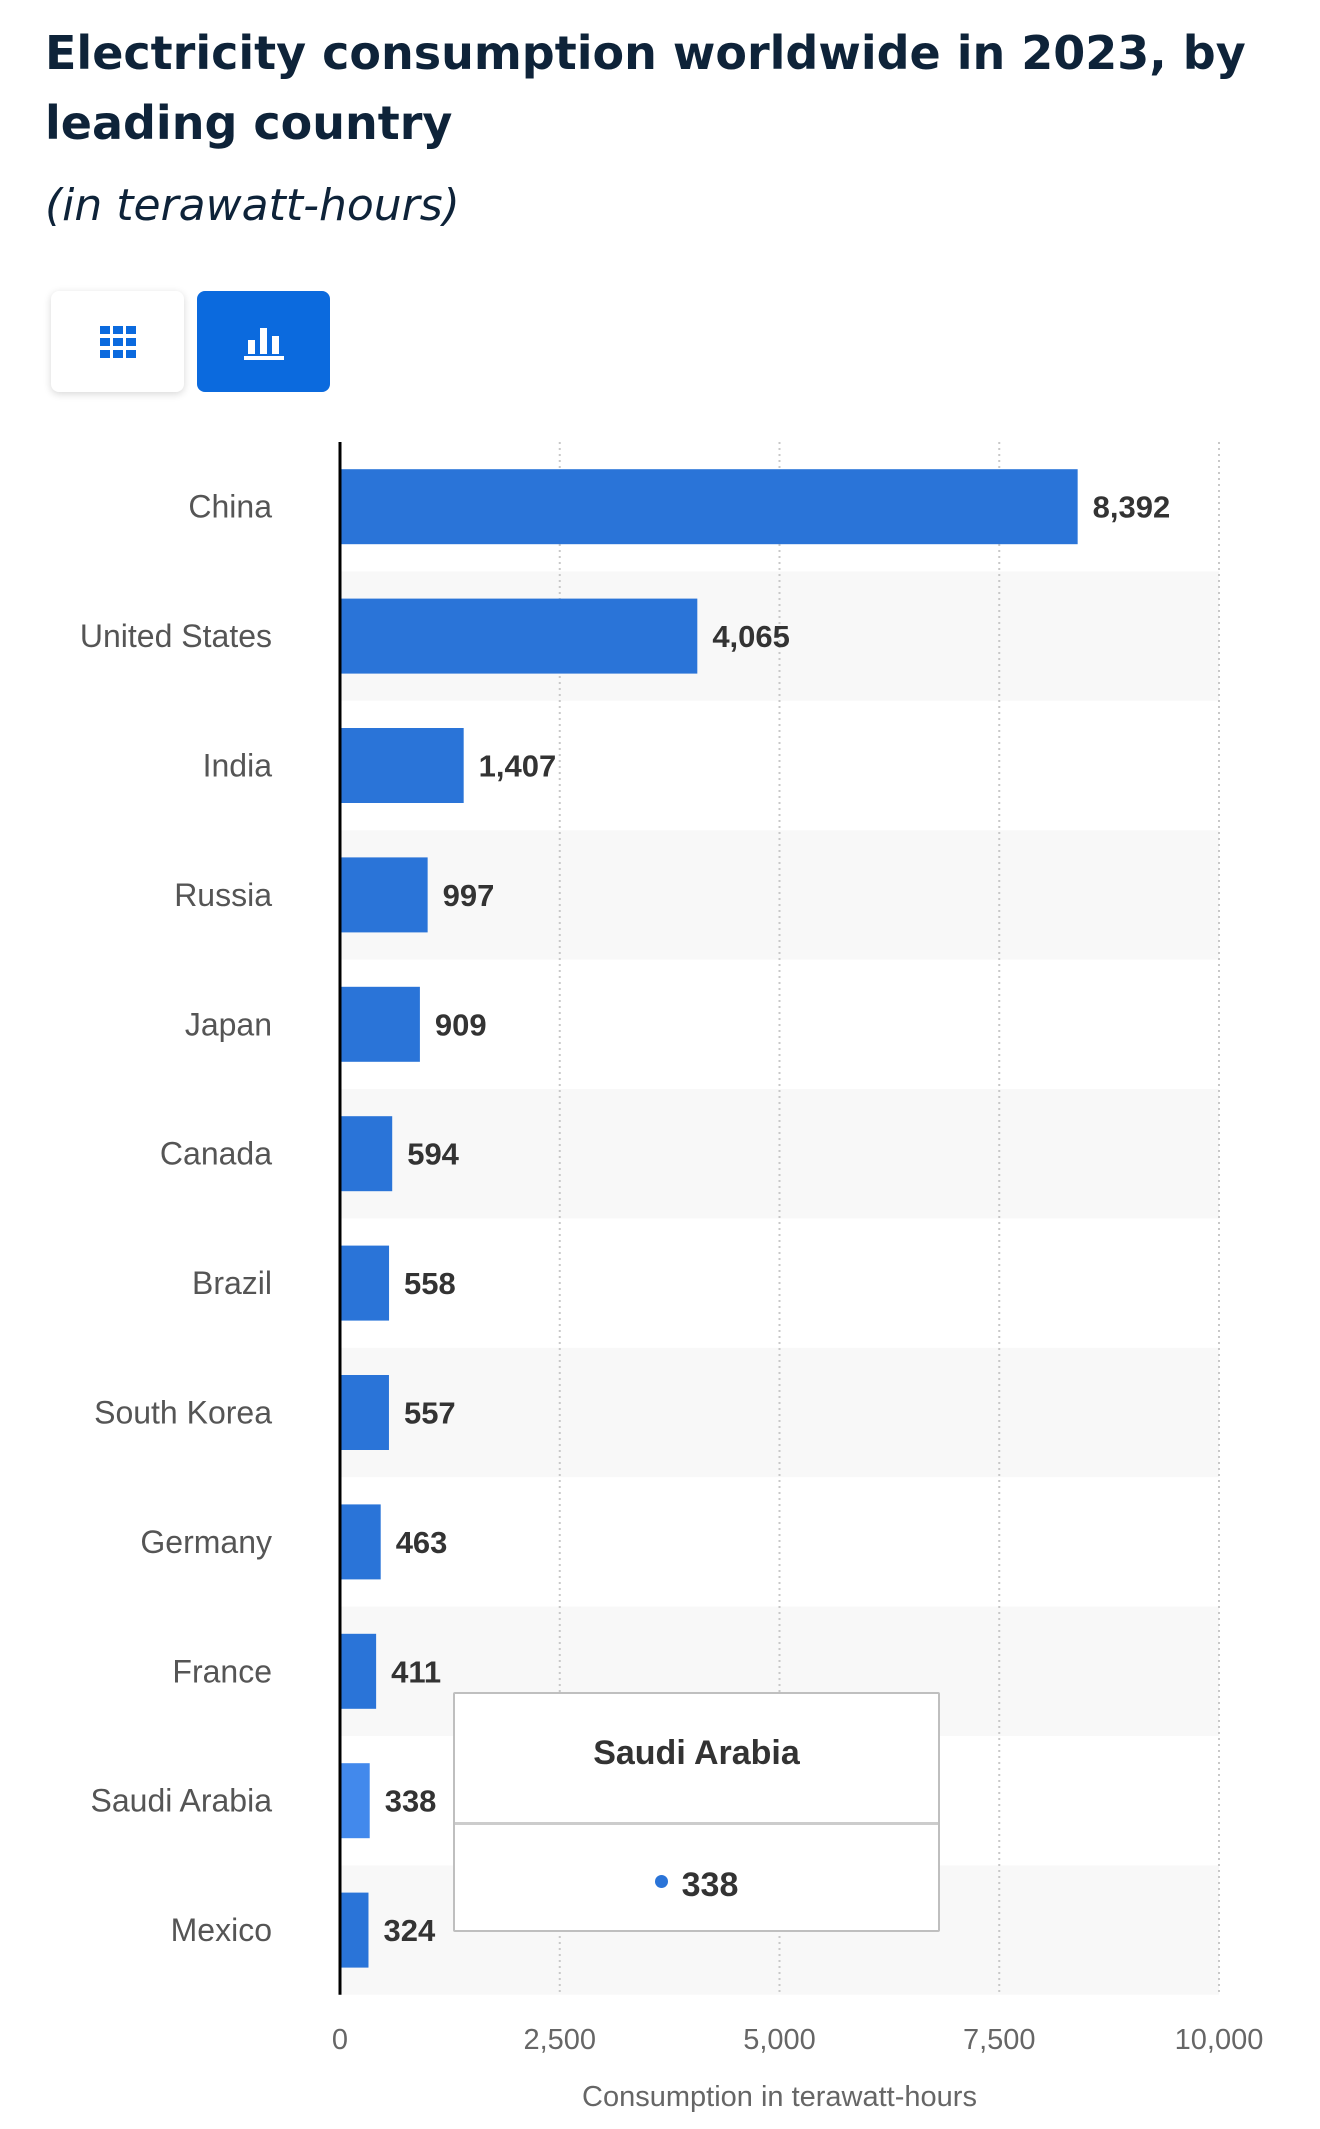  Describe the element at coordinates (411, 1801) in the screenshot. I see `data-label: 338` at that location.